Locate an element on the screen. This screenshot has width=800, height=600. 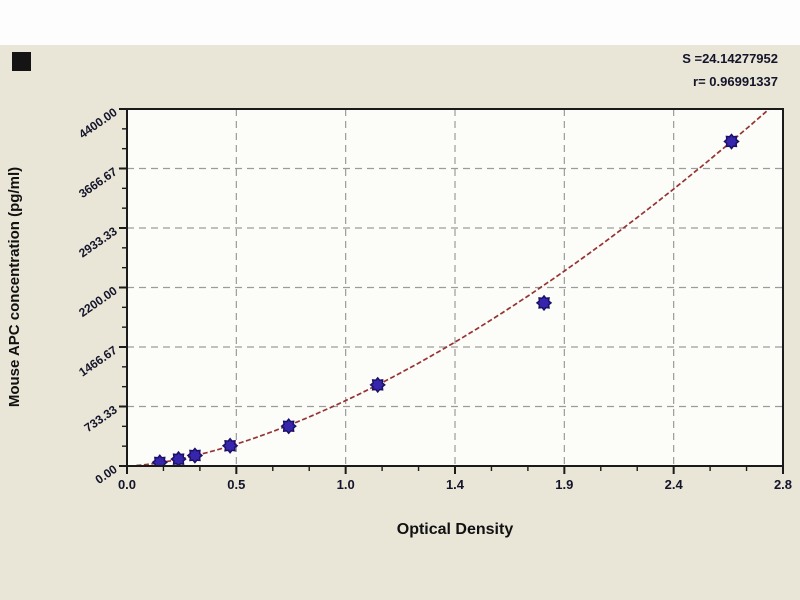
y-tick-label: 2933.33 is located at coordinates (98, 242).